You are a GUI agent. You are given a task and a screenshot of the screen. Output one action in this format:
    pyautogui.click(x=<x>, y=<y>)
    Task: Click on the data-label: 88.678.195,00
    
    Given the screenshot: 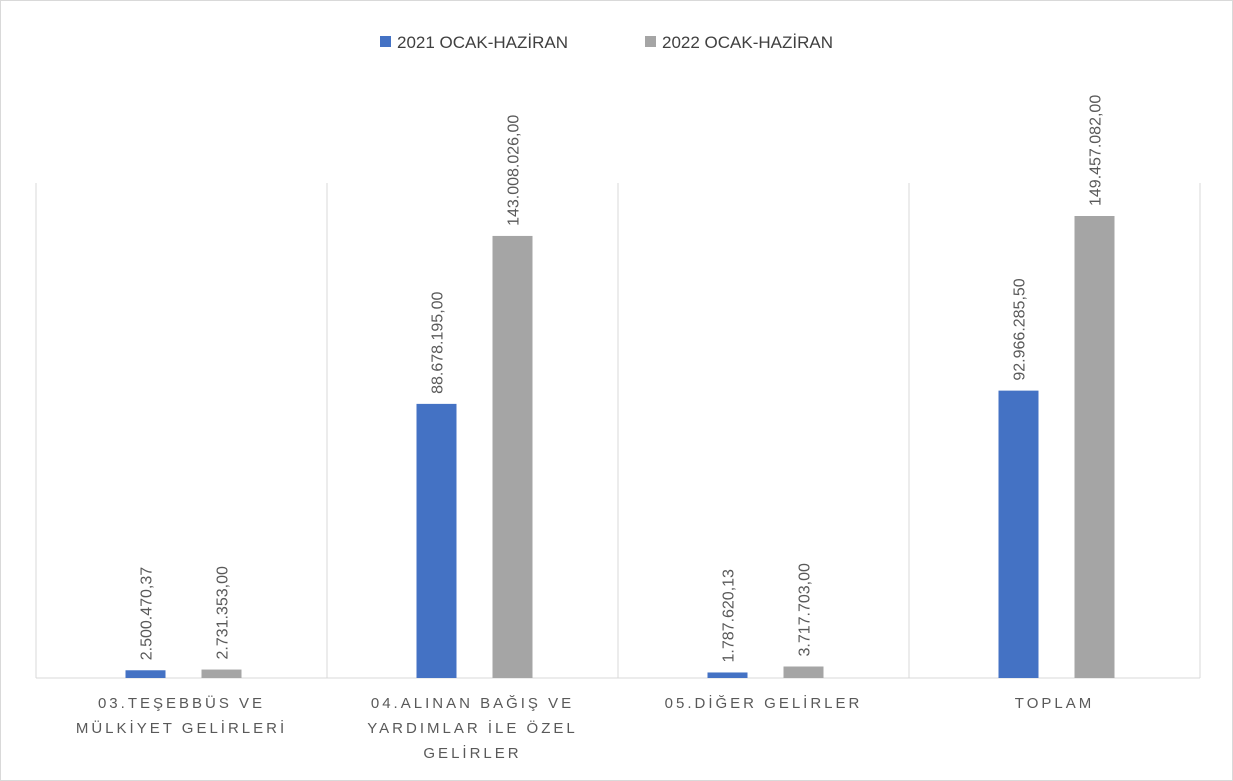 What is the action you would take?
    pyautogui.click(x=438, y=342)
    